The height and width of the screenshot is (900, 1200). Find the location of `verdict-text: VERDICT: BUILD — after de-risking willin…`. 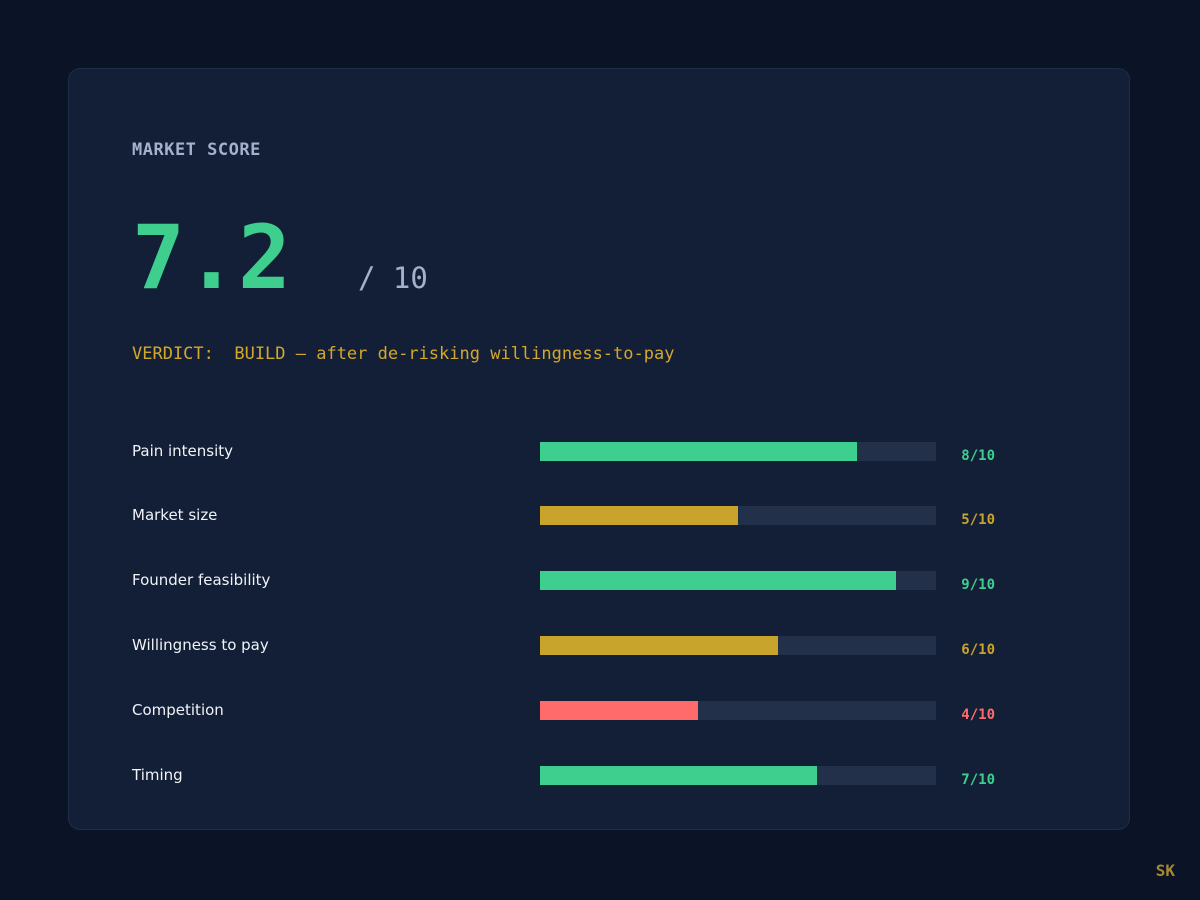

verdict-text: VERDICT: BUILD — after de-risking willin… is located at coordinates (403, 354).